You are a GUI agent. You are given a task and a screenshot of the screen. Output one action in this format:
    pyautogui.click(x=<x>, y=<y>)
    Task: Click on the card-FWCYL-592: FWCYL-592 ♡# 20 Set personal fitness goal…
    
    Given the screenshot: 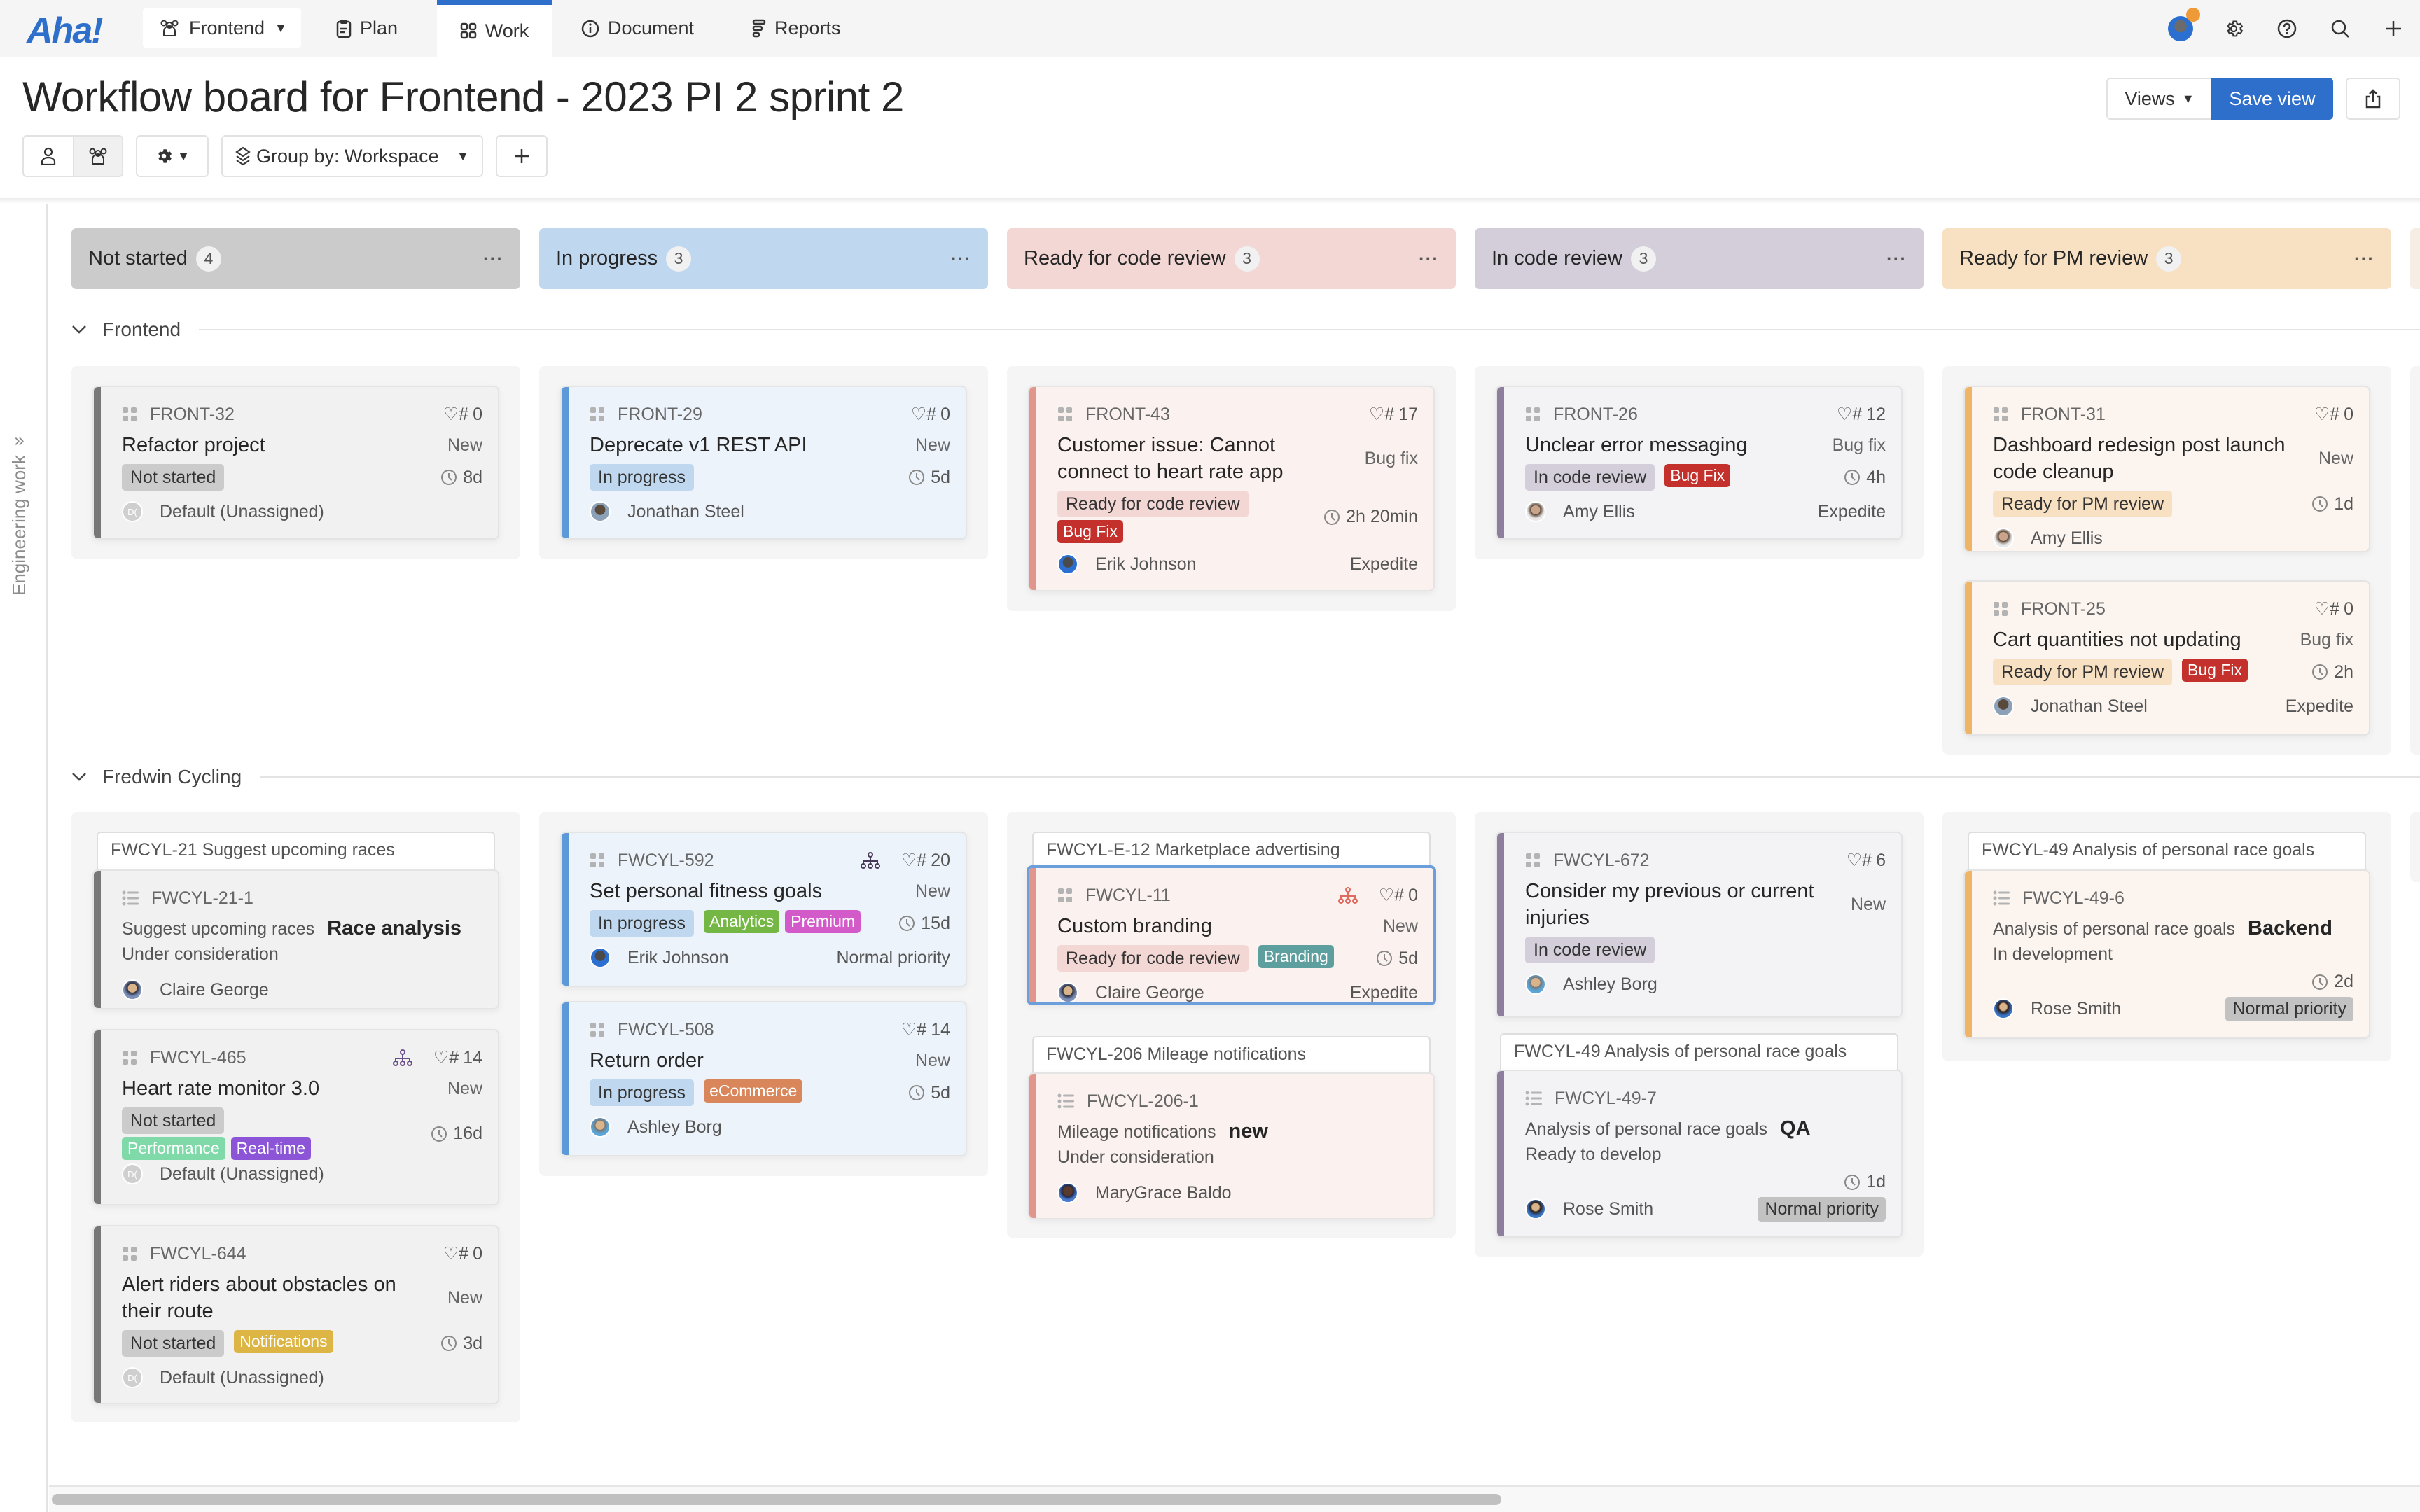 What is the action you would take?
    pyautogui.click(x=764, y=909)
    